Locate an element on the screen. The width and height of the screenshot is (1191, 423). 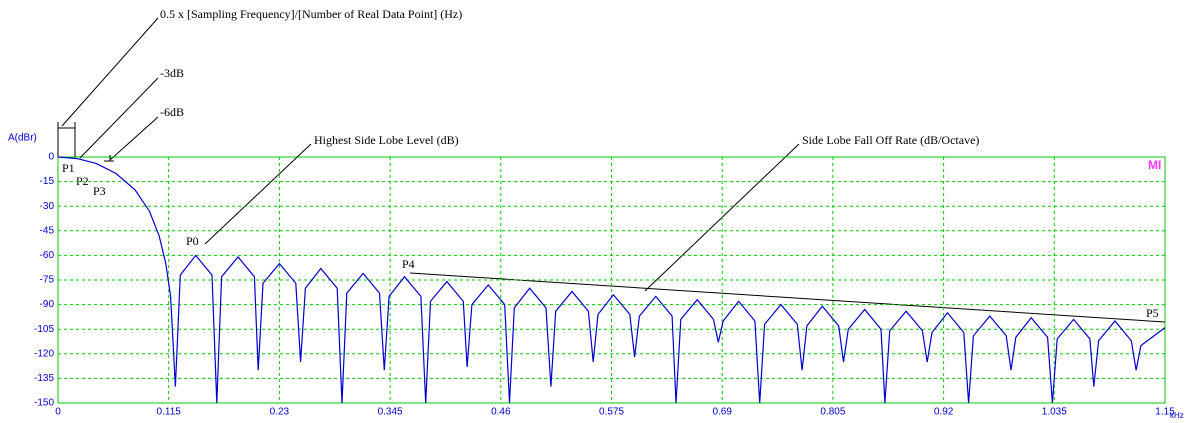
y-tick-label: -105 is located at coordinates (44, 329).